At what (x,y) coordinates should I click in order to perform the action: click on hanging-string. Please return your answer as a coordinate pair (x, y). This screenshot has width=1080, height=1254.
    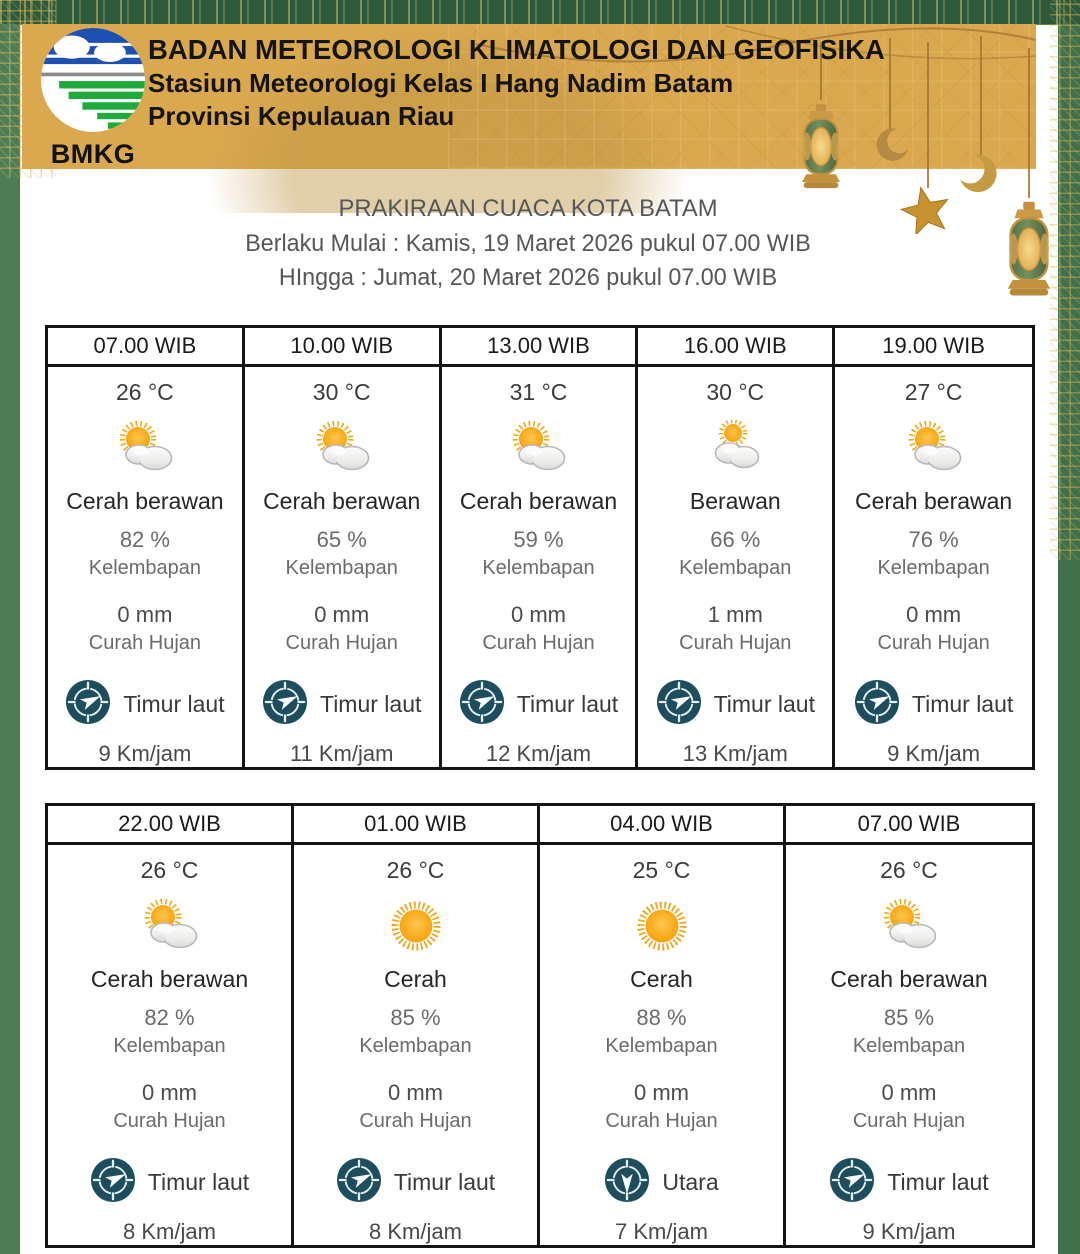
    Looking at the image, I should click on (981, 97).